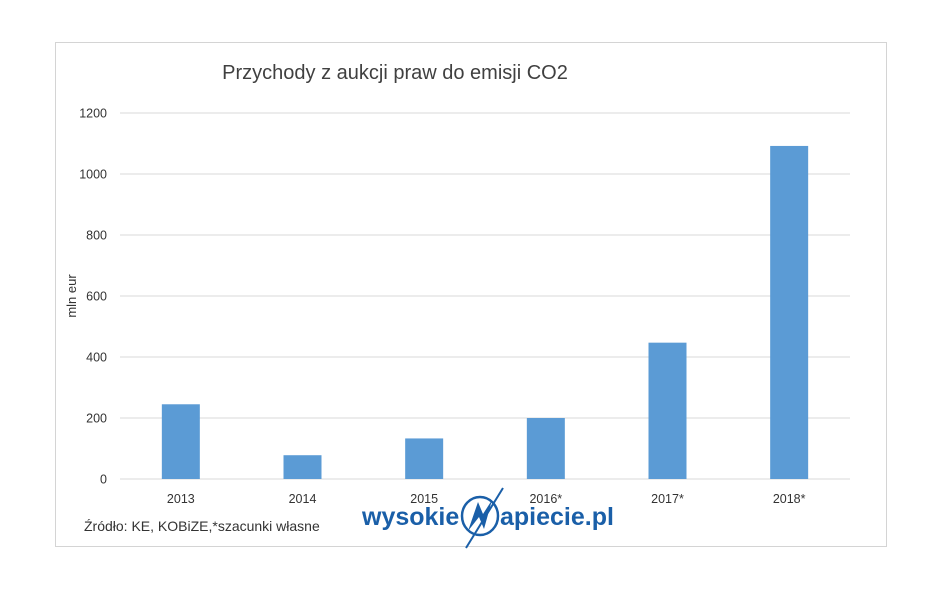  I want to click on y-tick-label: 400, so click(96, 358).